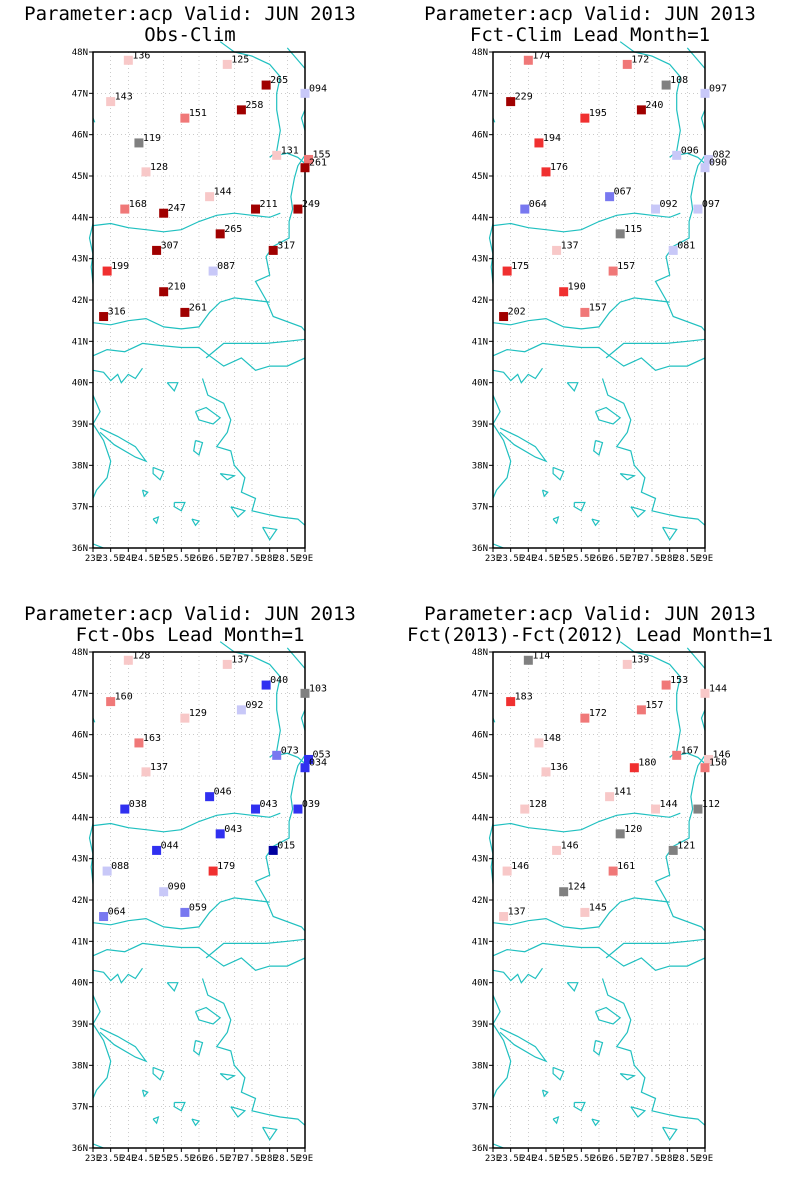 The height and width of the screenshot is (1200, 800). Describe the element at coordinates (159, 767) in the screenshot. I see `station-value-label: 137` at that location.